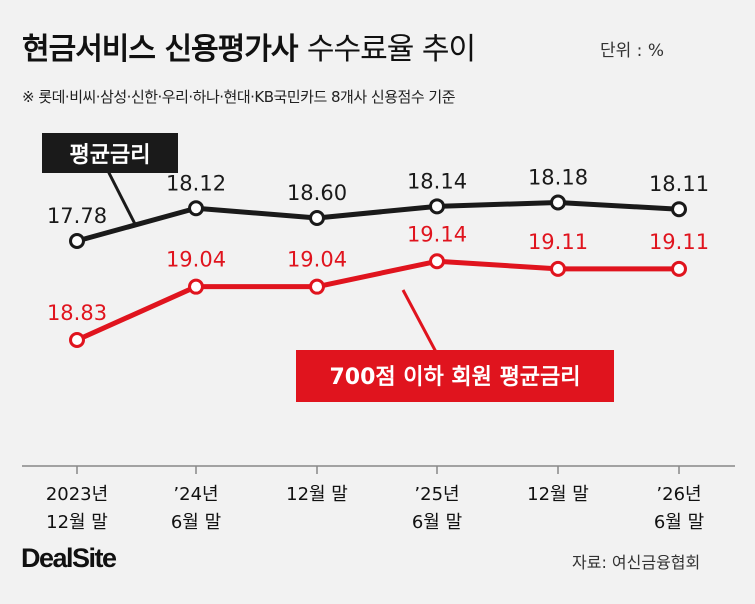  I want to click on source-note: 자료: 여신금융협회, so click(636, 562).